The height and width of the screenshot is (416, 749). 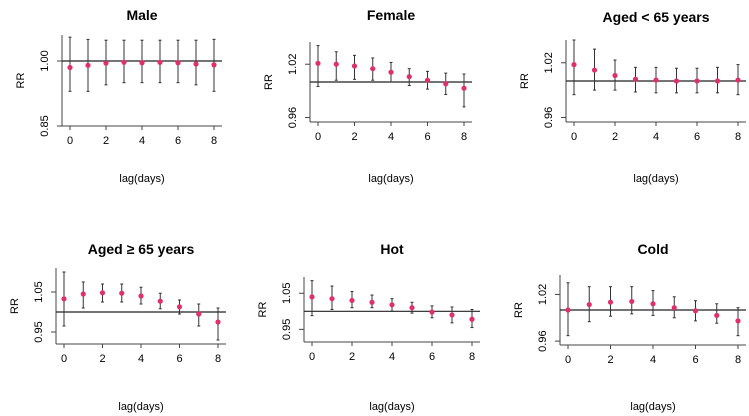 What do you see at coordinates (652, 249) in the screenshot?
I see `chart-title: Cold` at bounding box center [652, 249].